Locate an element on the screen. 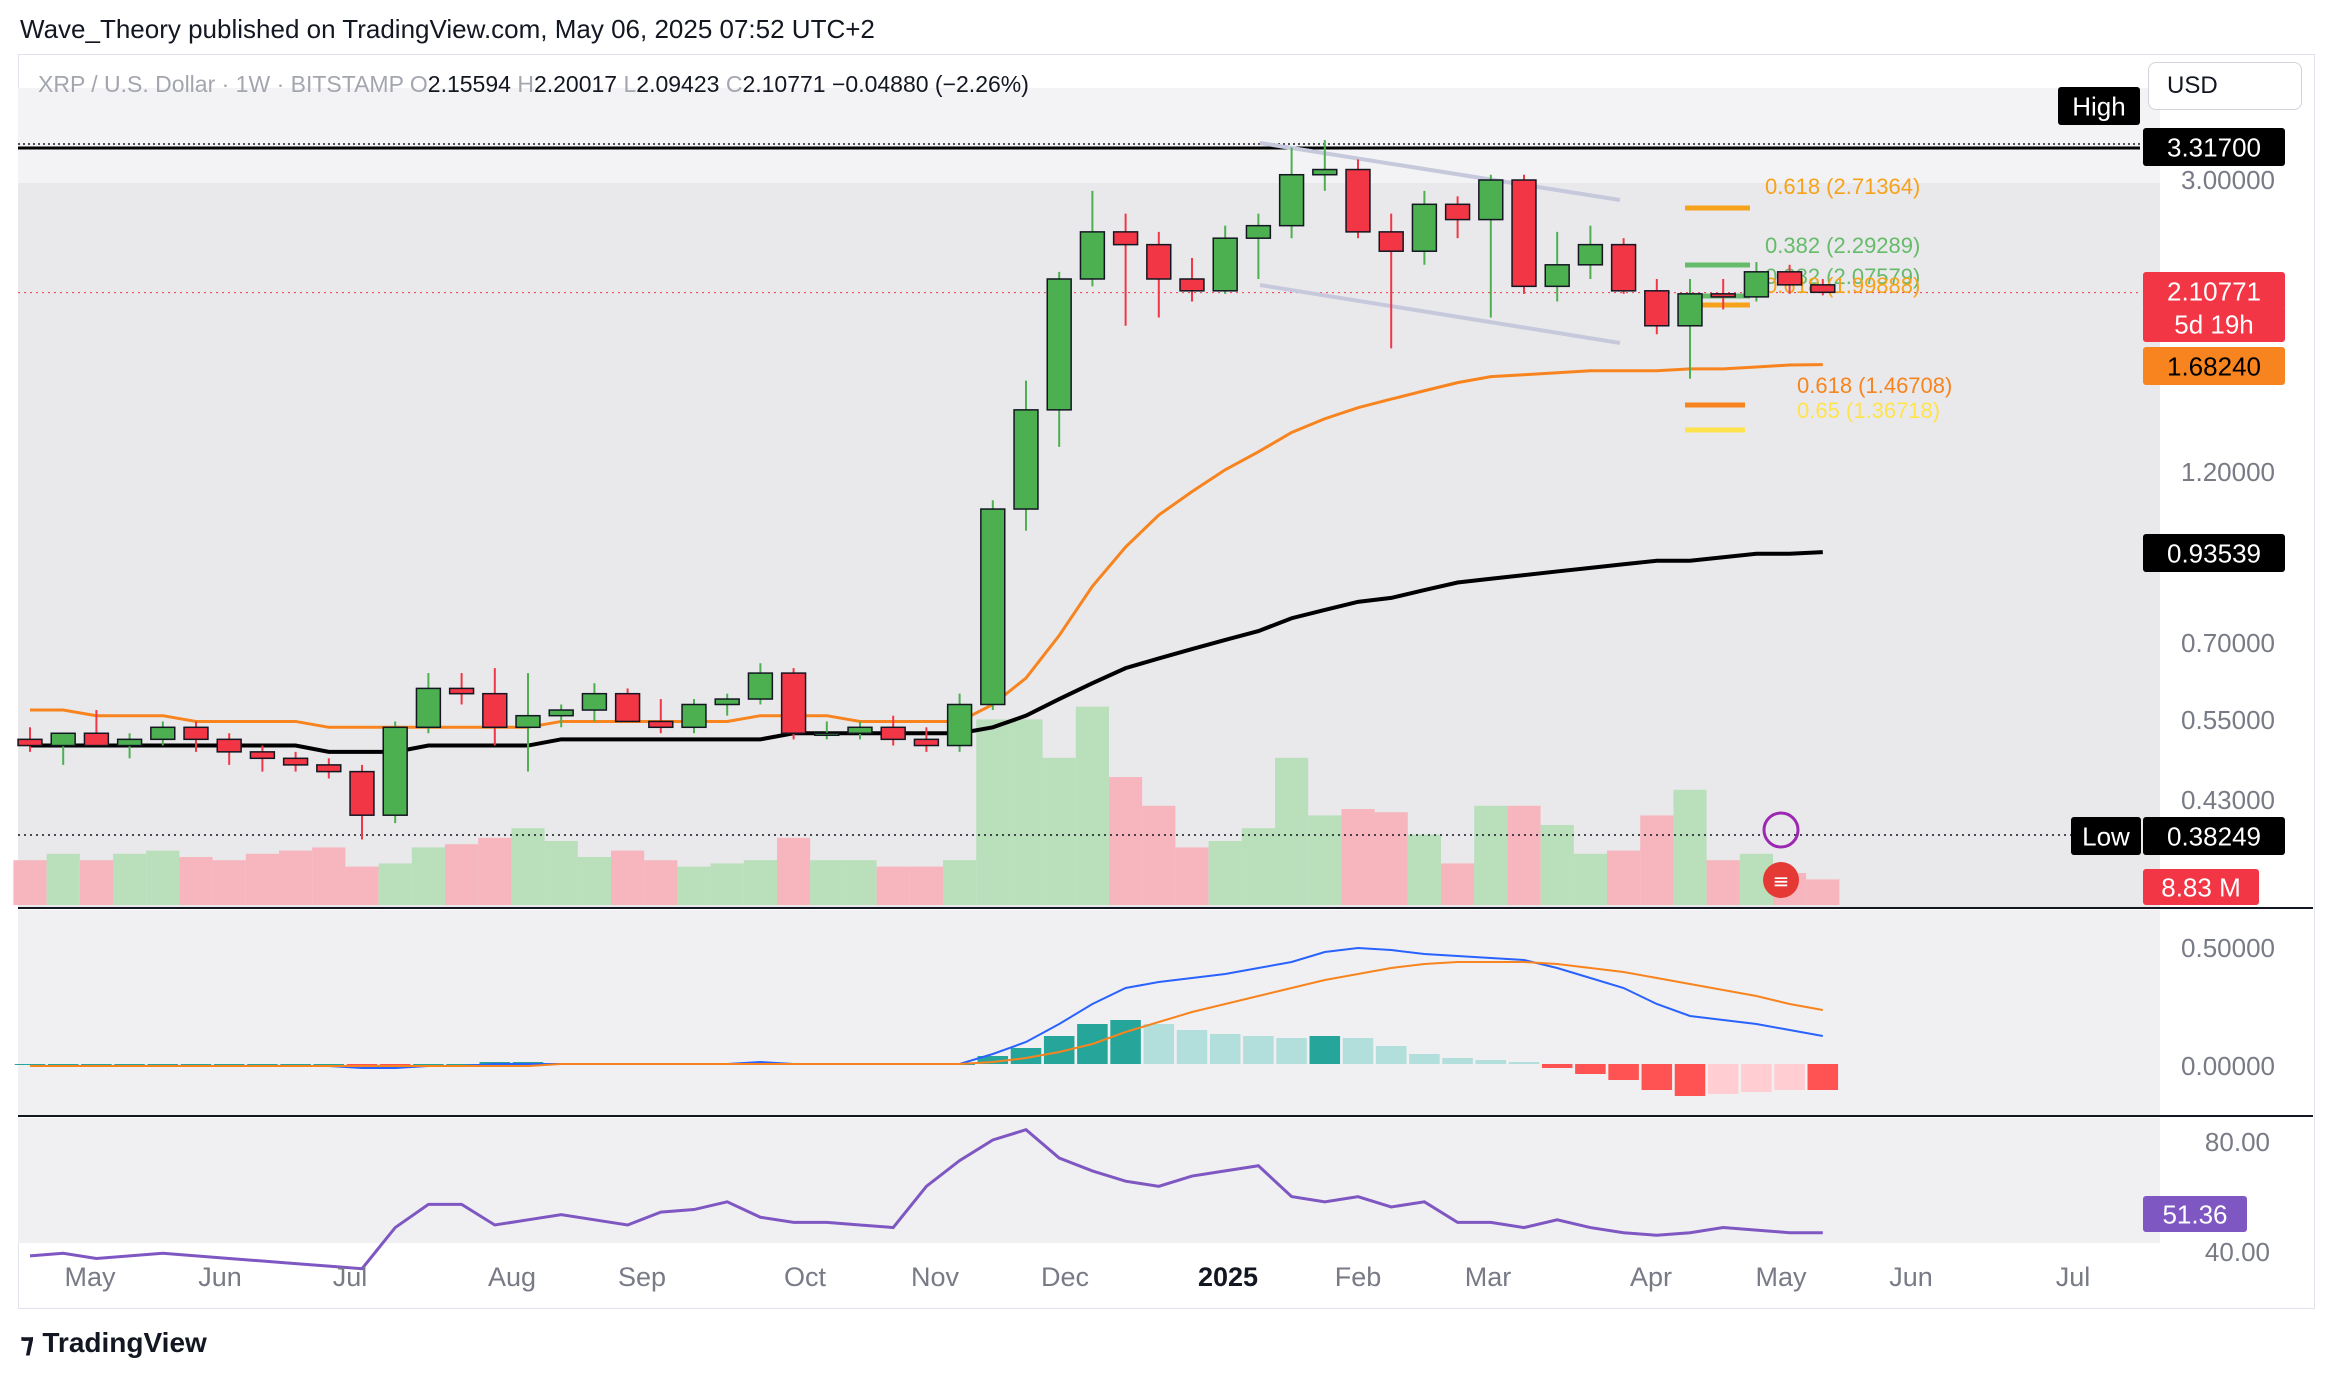 The width and height of the screenshot is (2332, 1378). rsi-last-tag: 51.36 is located at coordinates (2194, 1214).